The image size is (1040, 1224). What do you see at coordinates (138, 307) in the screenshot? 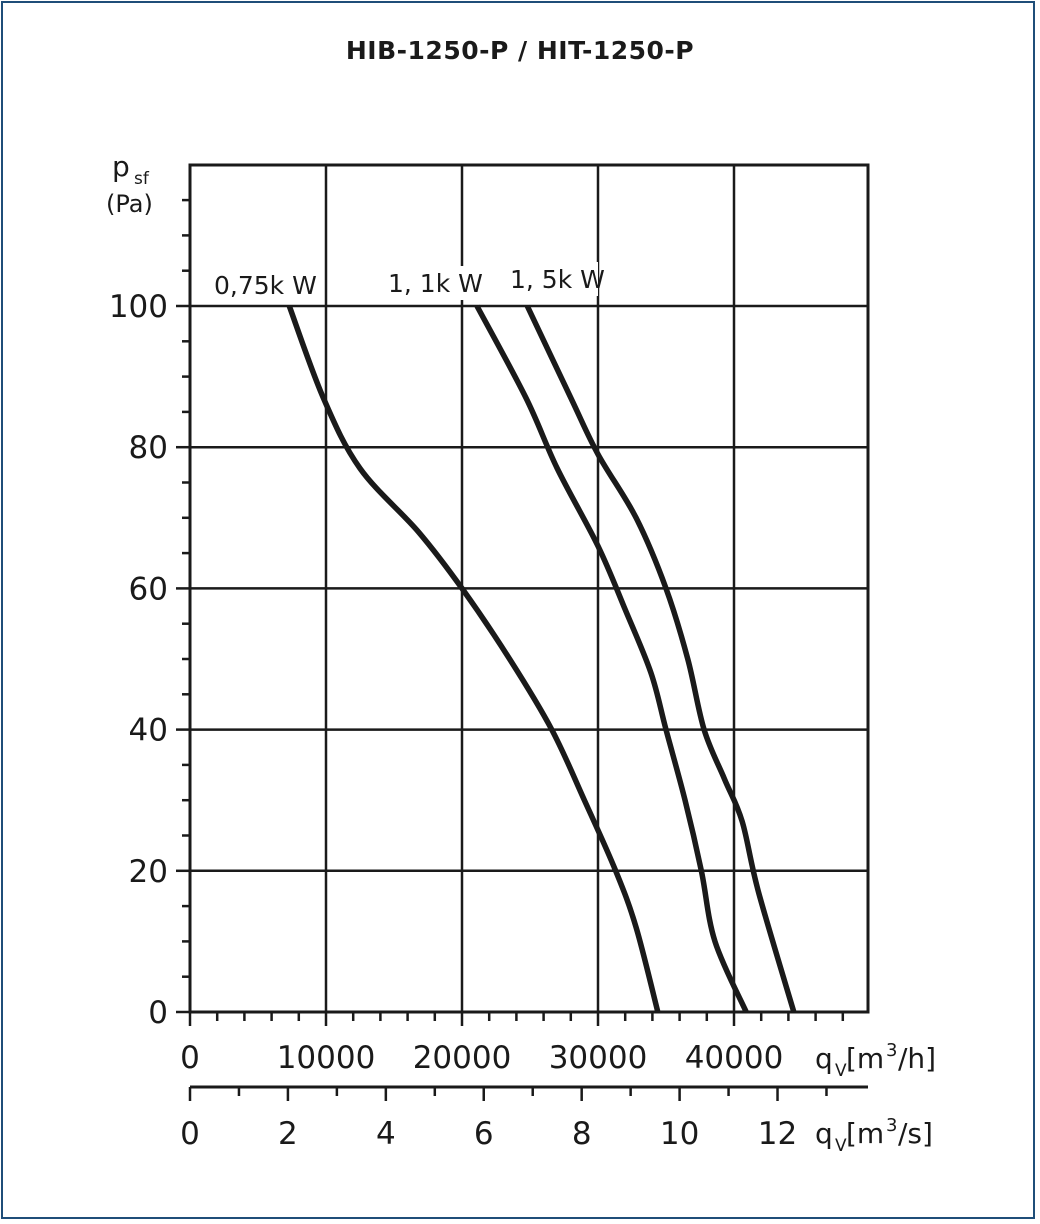
I see `y-tick-label-100: 100` at bounding box center [138, 307].